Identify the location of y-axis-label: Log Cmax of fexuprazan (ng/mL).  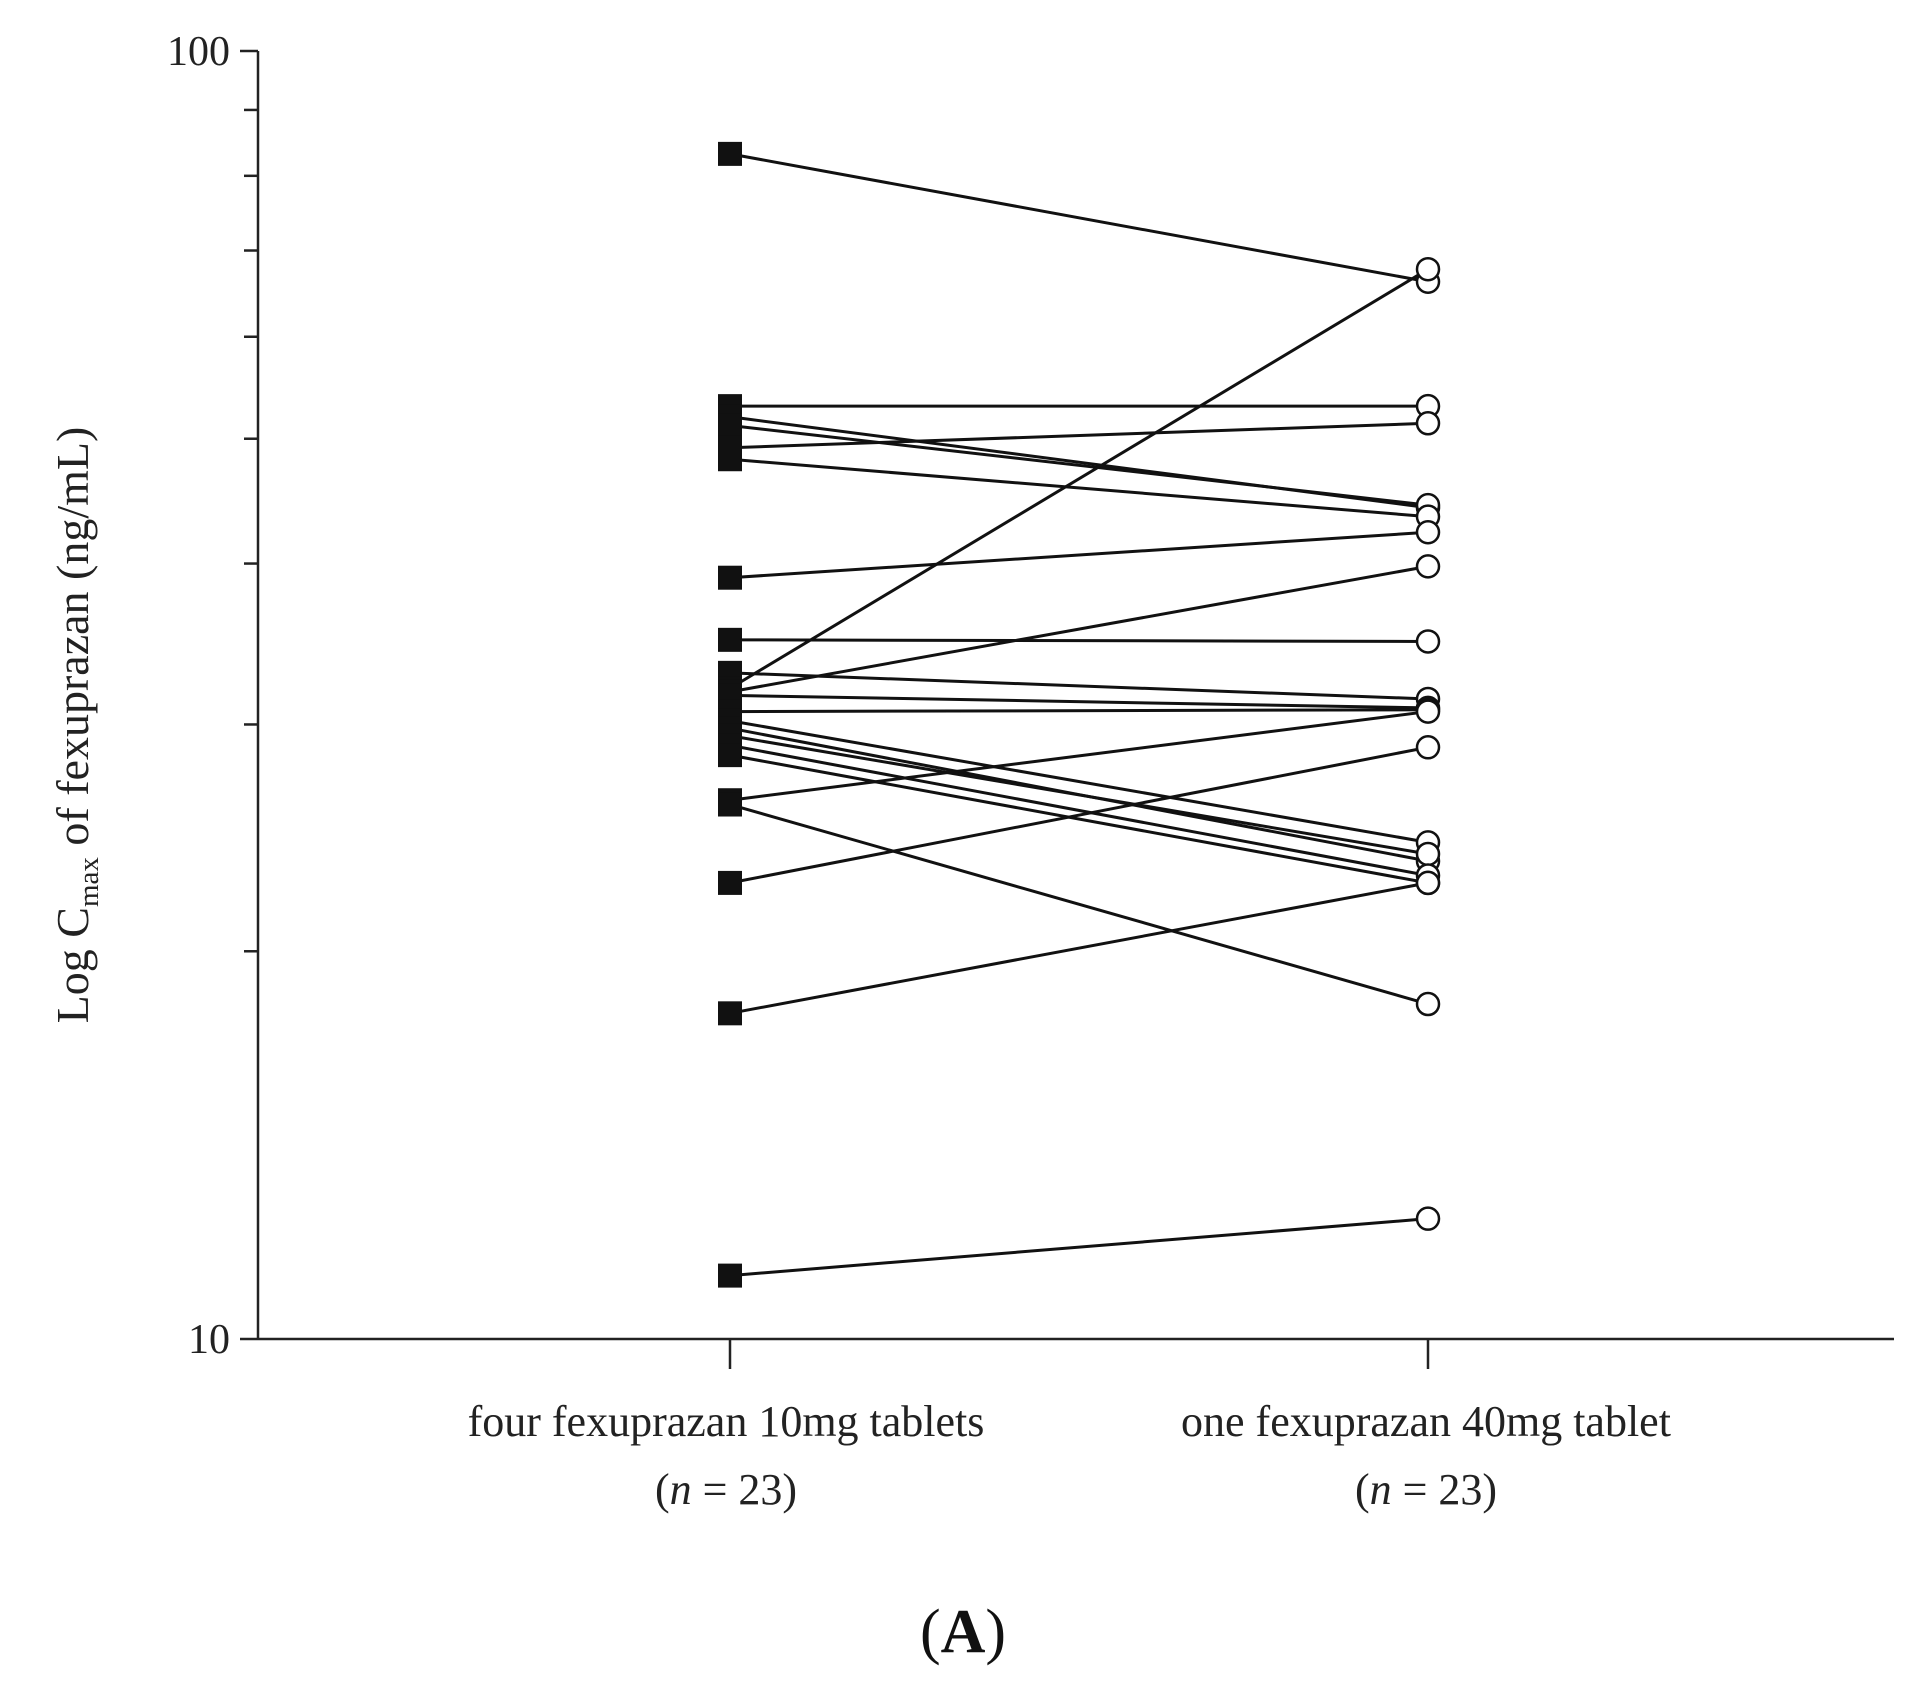
(76, 725).